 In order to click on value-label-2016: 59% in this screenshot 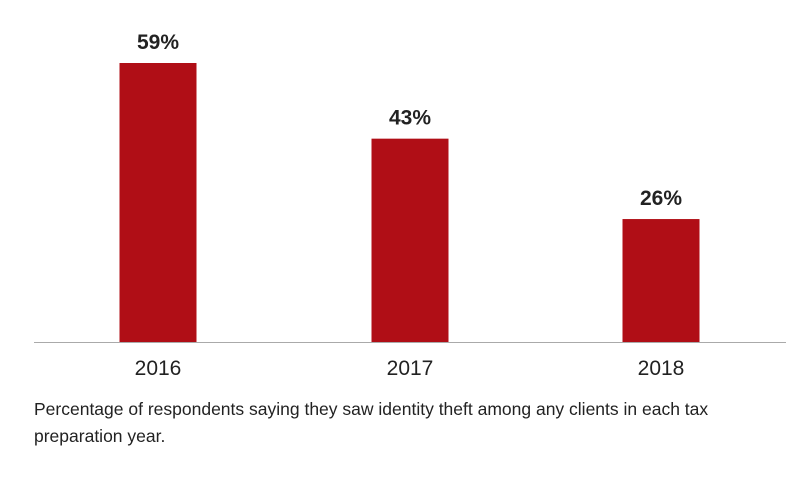, I will do `click(158, 42)`.